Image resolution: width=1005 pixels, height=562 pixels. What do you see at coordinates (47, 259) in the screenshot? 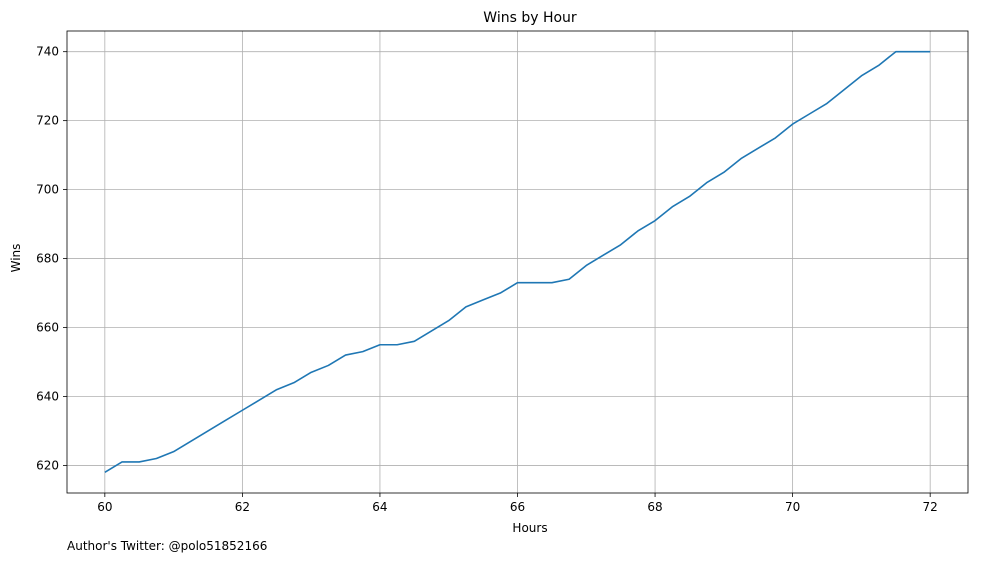
I see `y-tick-label: 680` at bounding box center [47, 259].